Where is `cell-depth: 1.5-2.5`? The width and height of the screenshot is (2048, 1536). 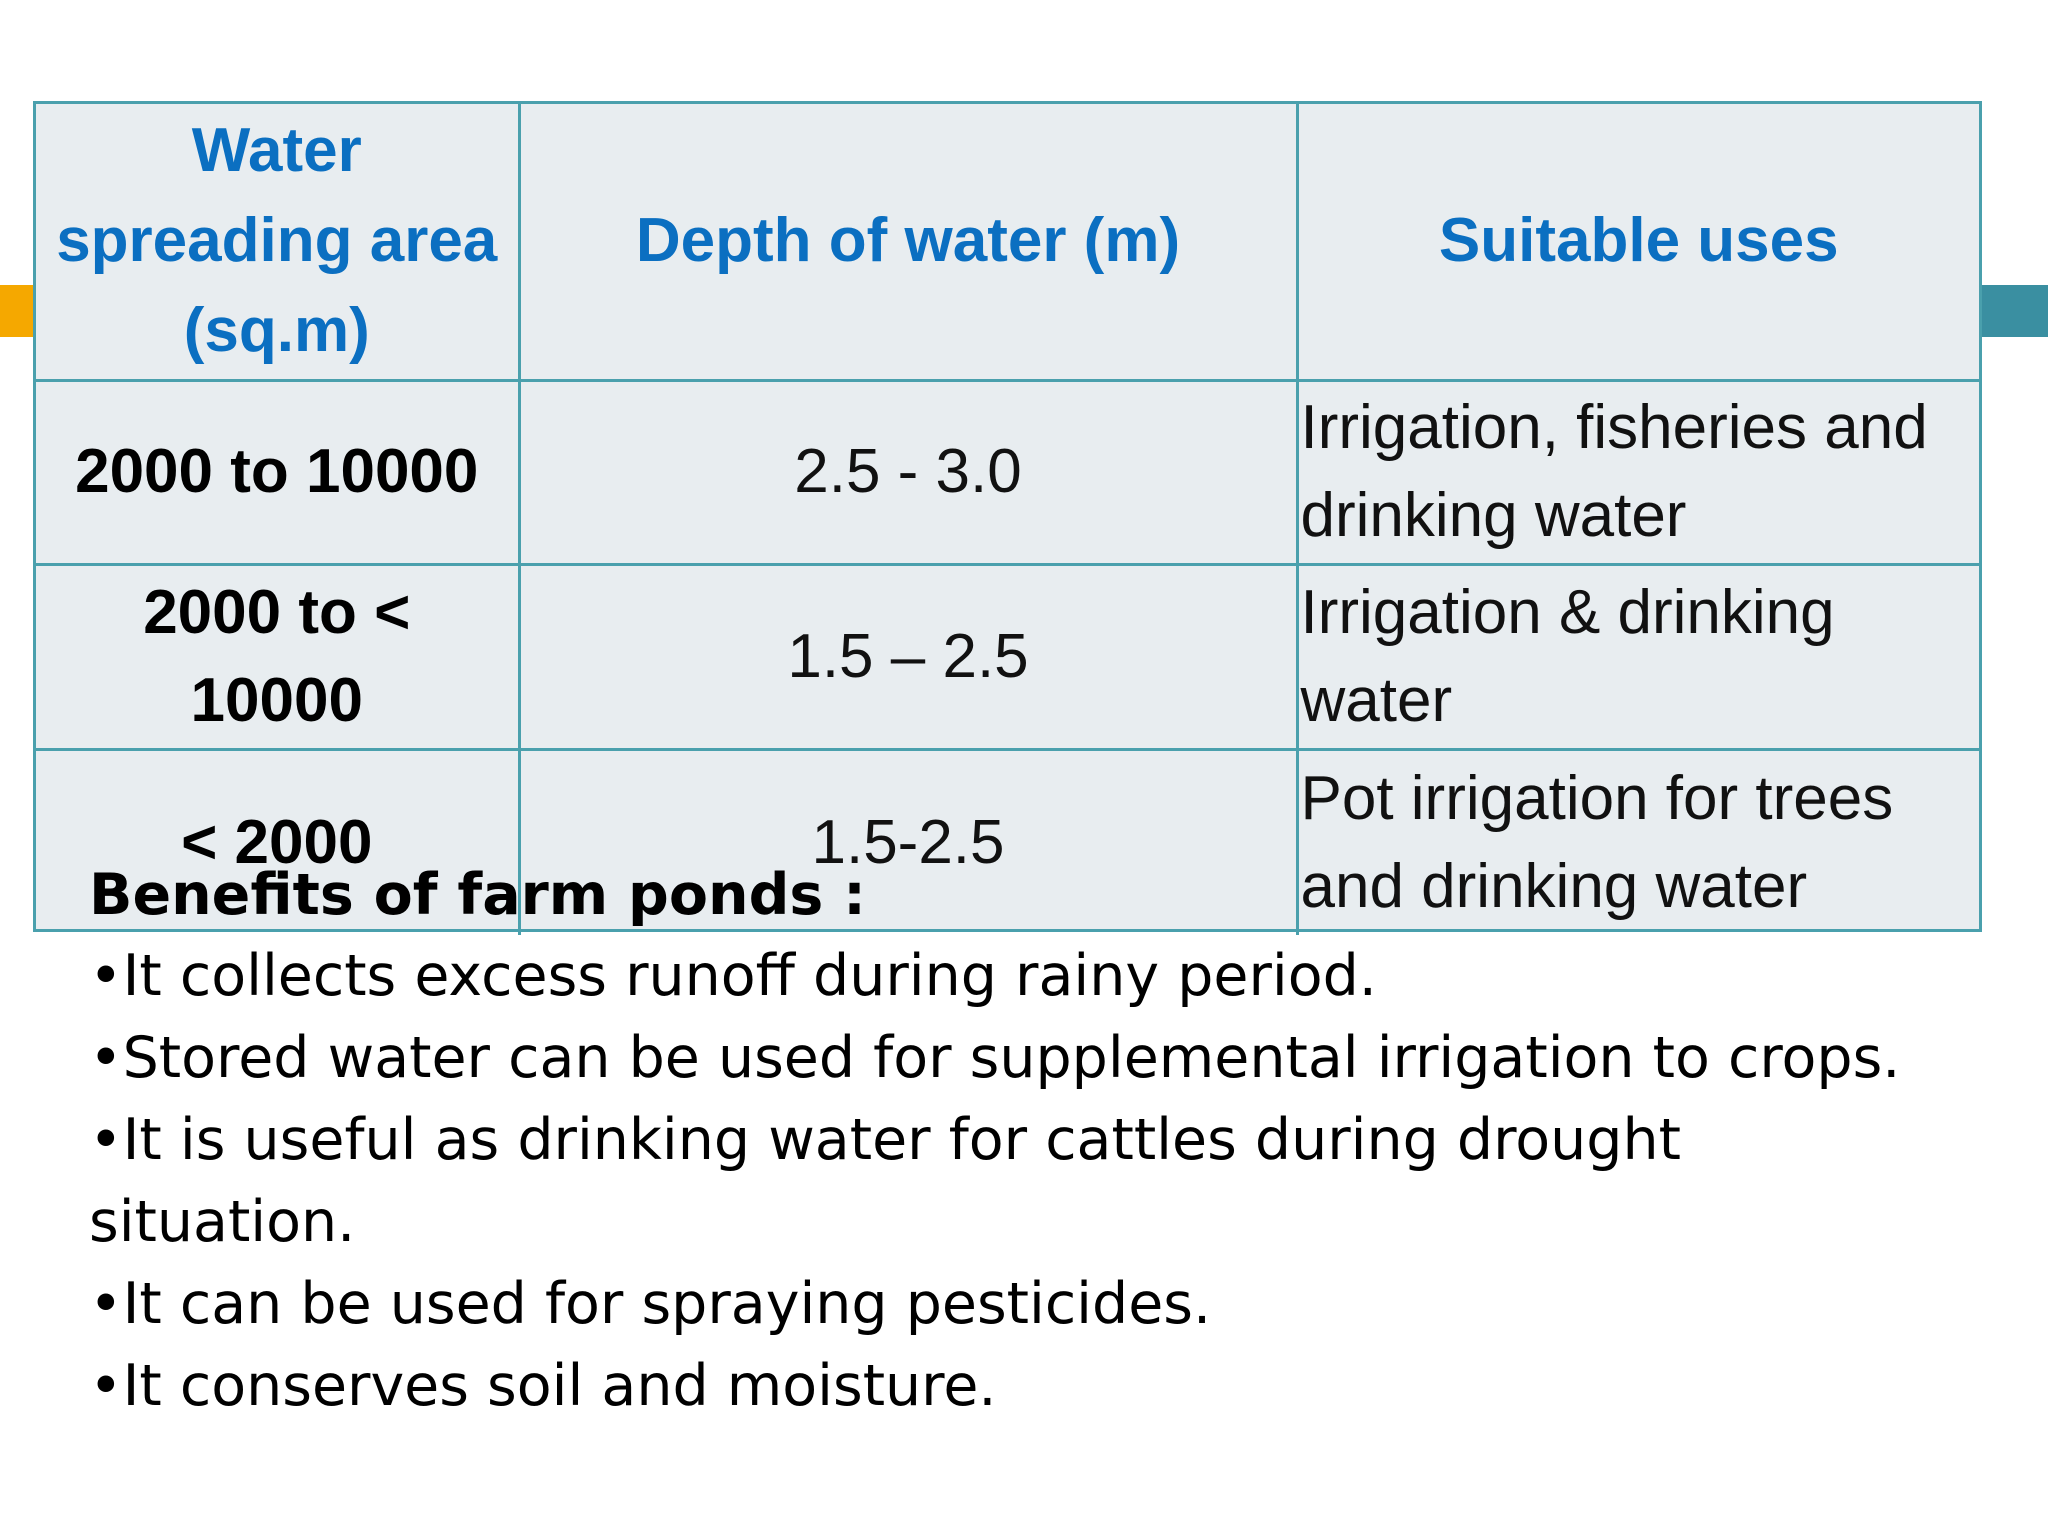 cell-depth: 1.5-2.5 is located at coordinates (908, 841).